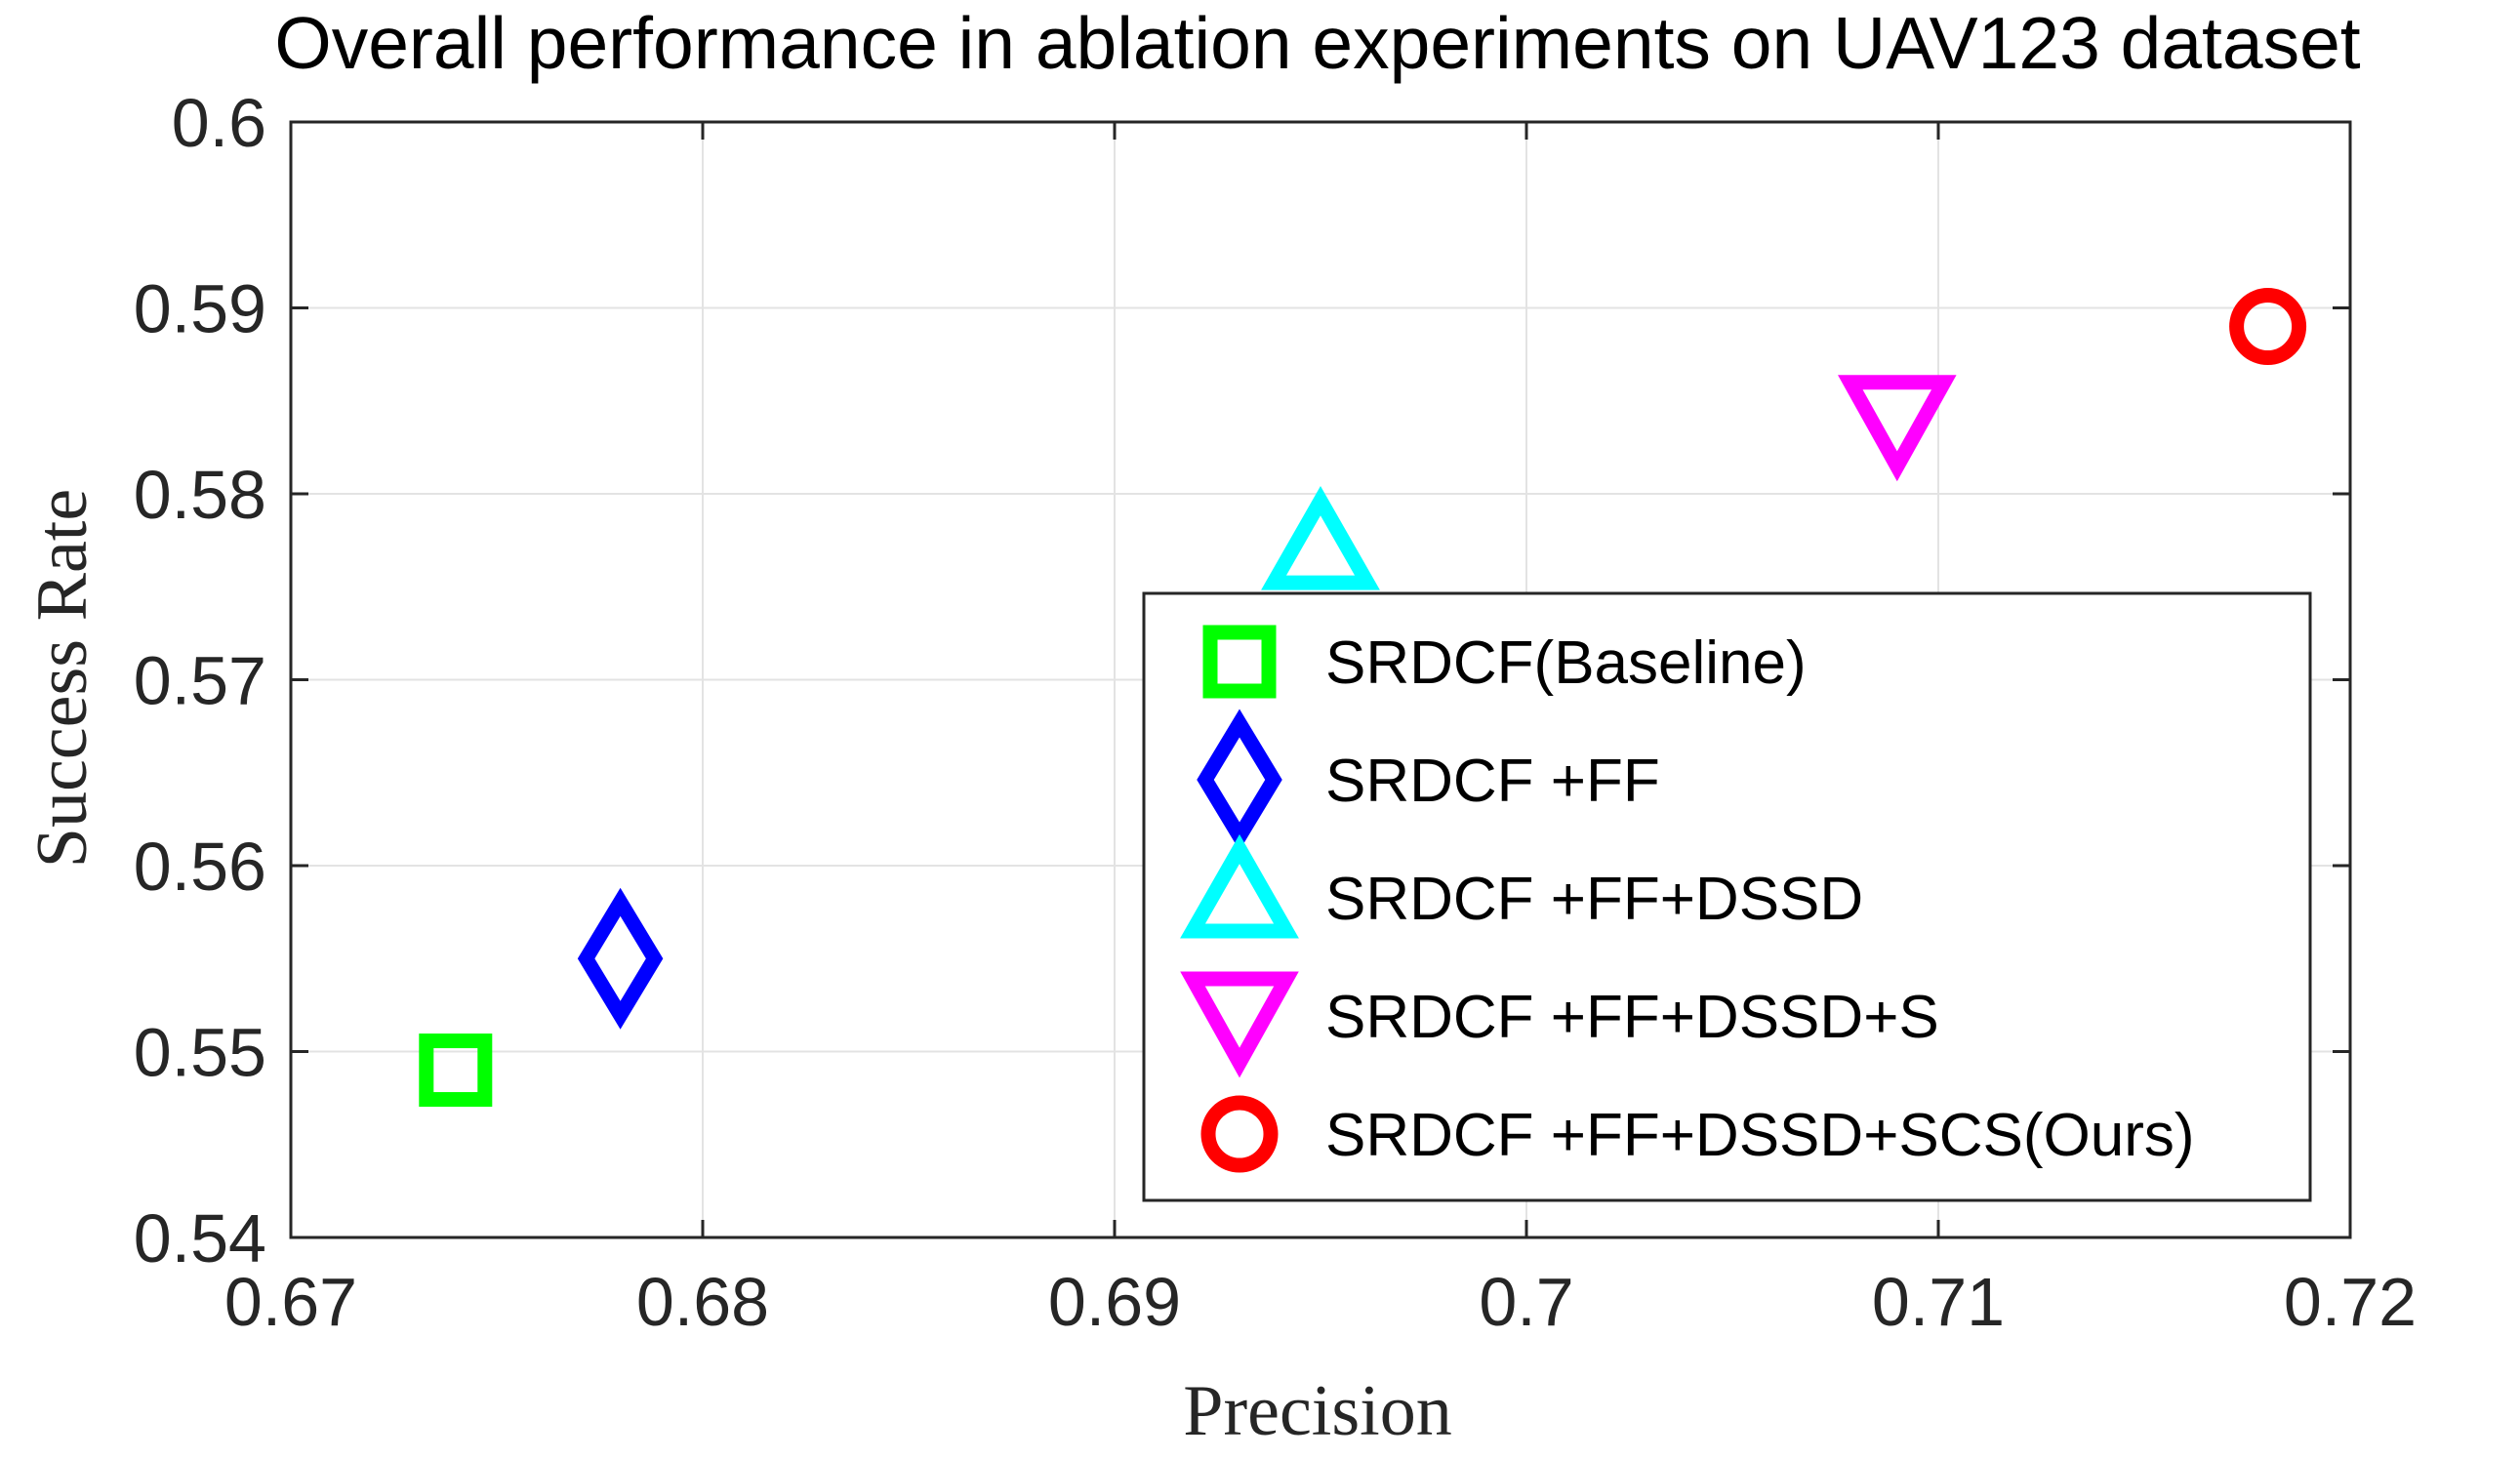  Describe the element at coordinates (1239, 662) in the screenshot. I see `legend-marker-square` at that location.